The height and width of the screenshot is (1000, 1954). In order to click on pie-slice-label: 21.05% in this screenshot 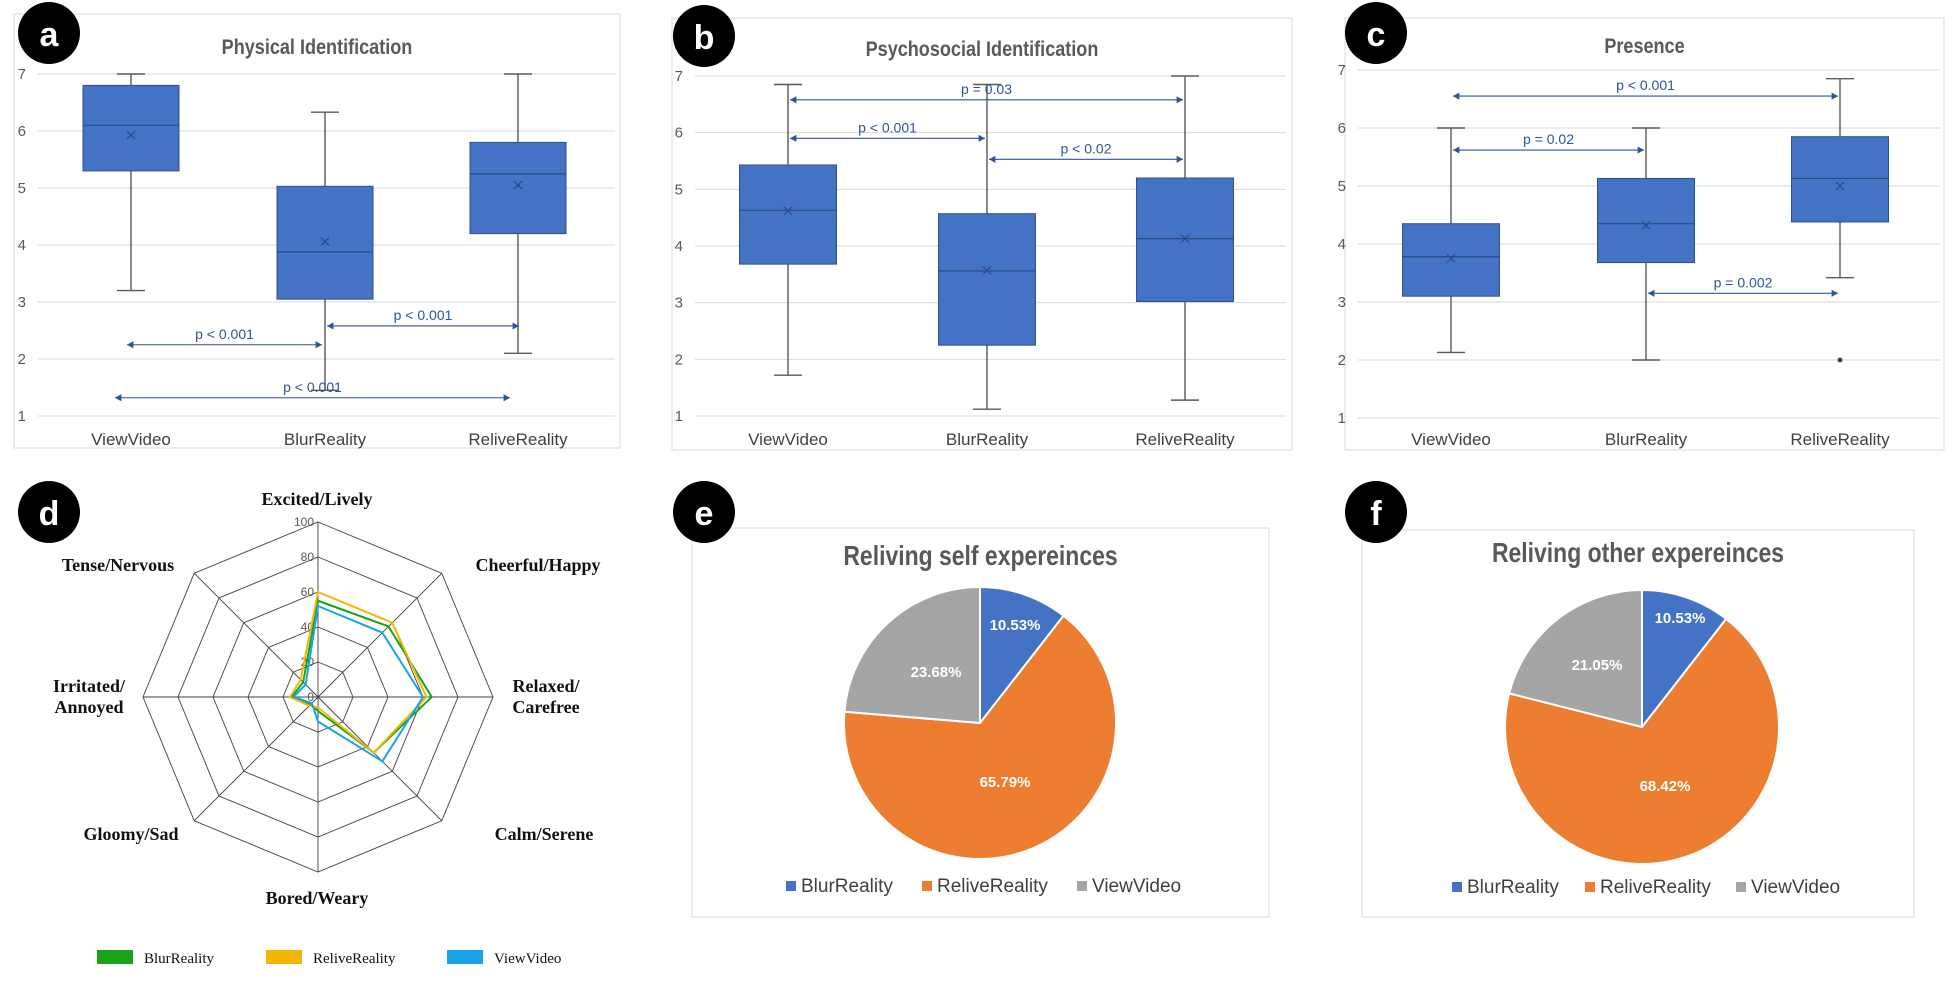, I will do `click(1597, 665)`.